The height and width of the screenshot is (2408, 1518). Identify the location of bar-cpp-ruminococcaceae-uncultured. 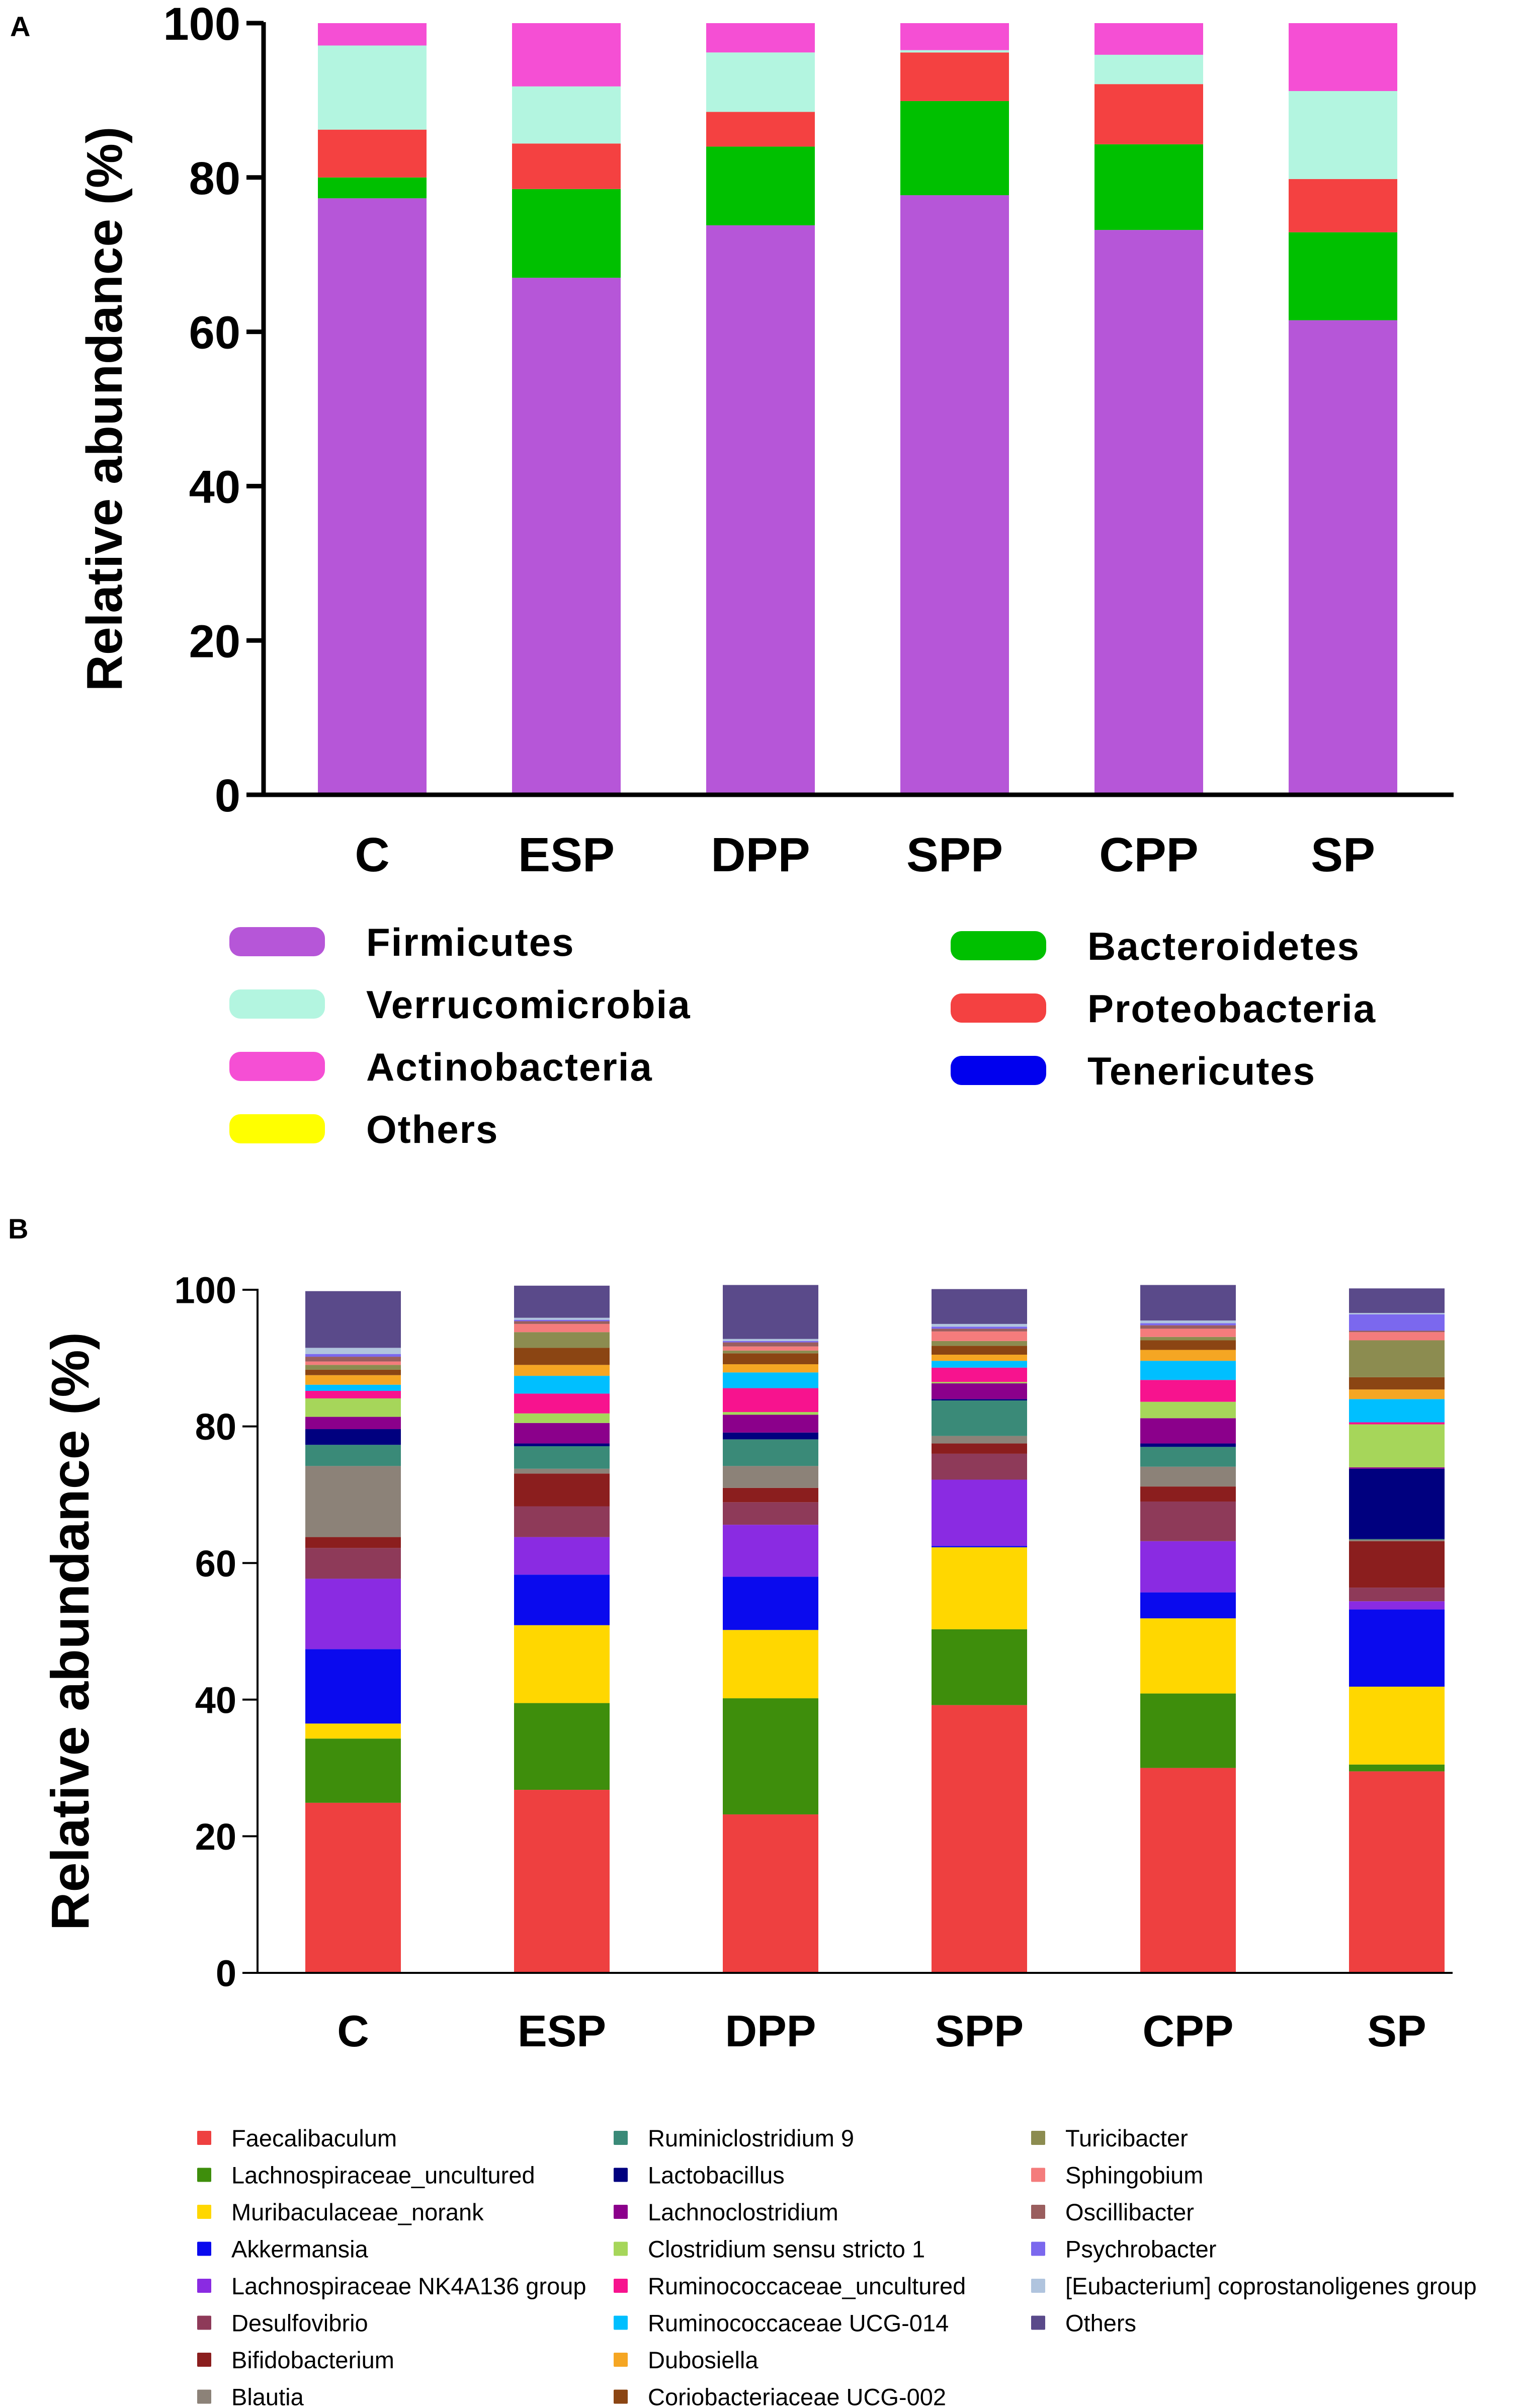
(1188, 1391).